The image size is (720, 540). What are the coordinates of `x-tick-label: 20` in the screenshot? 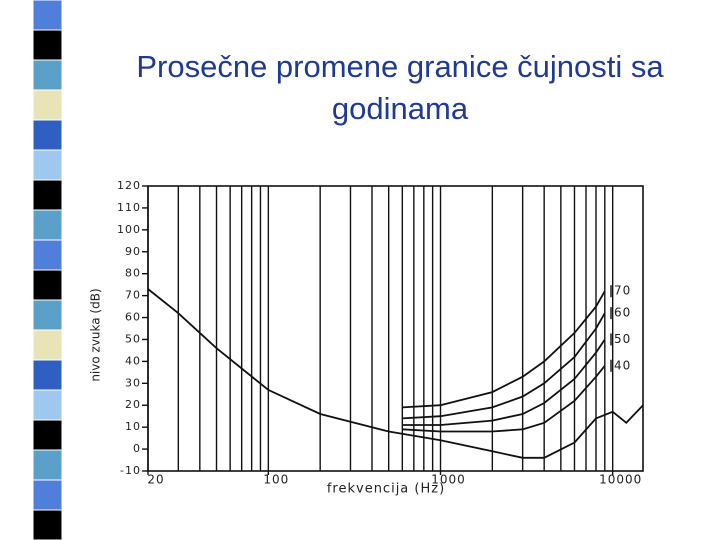 It's located at (155, 480).